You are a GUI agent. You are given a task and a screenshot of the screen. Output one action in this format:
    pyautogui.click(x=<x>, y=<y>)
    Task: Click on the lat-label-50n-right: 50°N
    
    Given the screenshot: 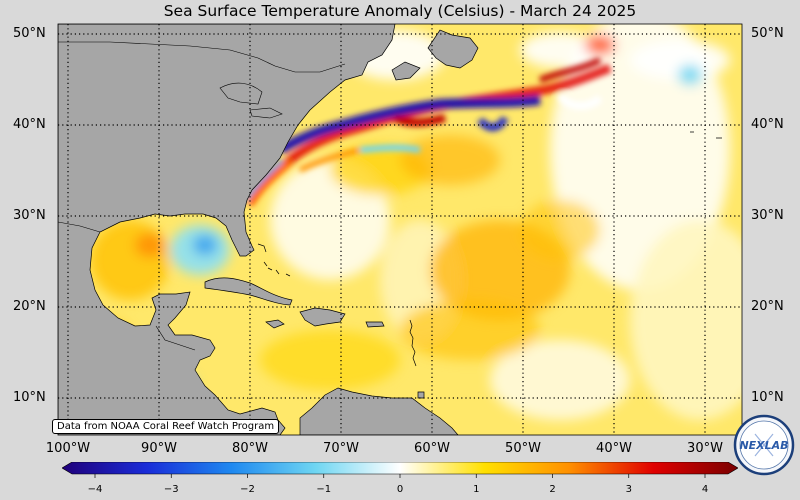 What is the action you would take?
    pyautogui.click(x=767, y=33)
    